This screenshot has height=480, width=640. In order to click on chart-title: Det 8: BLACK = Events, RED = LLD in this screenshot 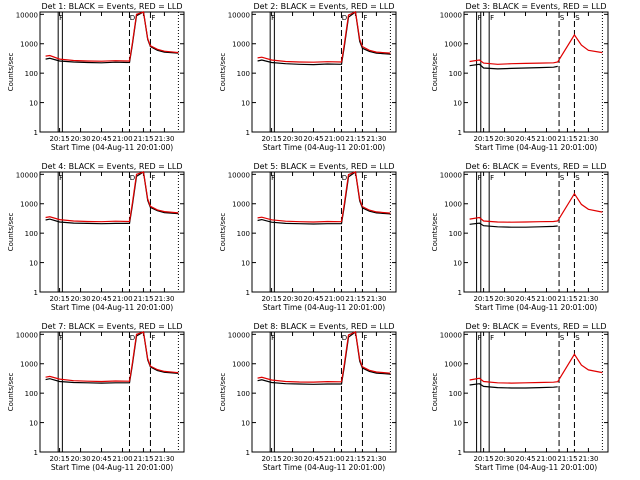, I will do `click(324, 326)`.